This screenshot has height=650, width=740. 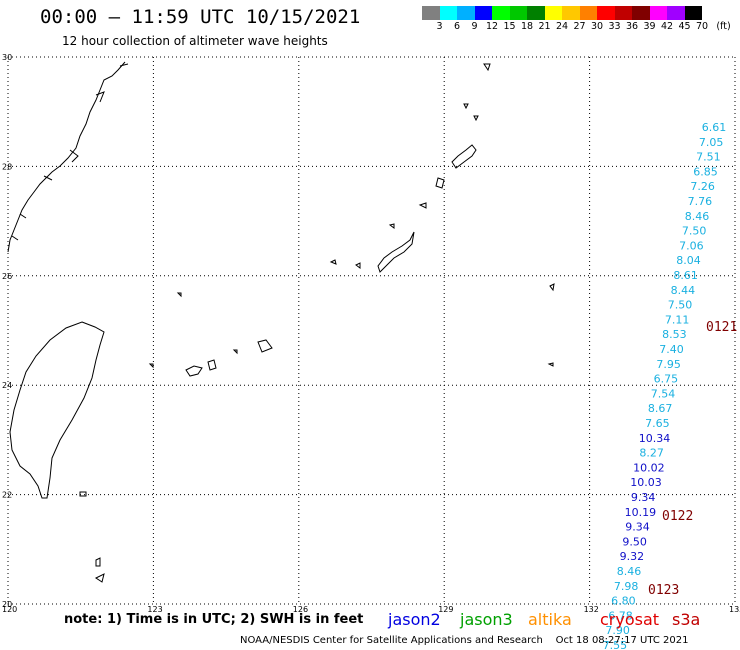 I want to click on colorbar-label: 27, so click(x=579, y=26).